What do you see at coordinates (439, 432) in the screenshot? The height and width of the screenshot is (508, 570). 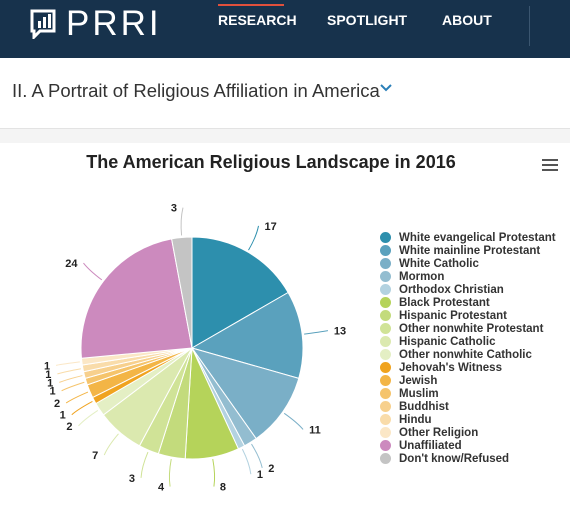 I see `legend-label: Other Religion` at bounding box center [439, 432].